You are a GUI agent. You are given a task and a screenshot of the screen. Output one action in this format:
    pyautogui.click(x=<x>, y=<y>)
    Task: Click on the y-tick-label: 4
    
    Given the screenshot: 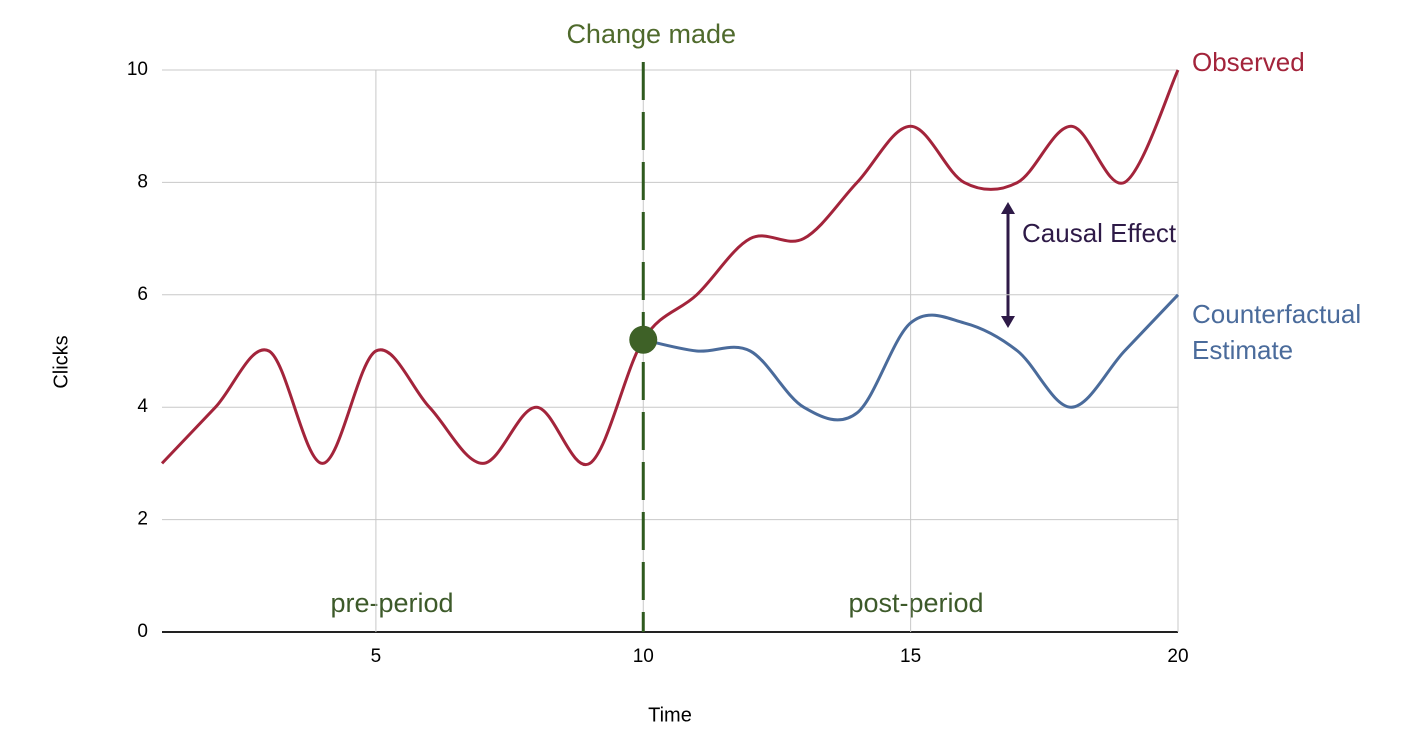 What is the action you would take?
    pyautogui.click(x=142, y=406)
    